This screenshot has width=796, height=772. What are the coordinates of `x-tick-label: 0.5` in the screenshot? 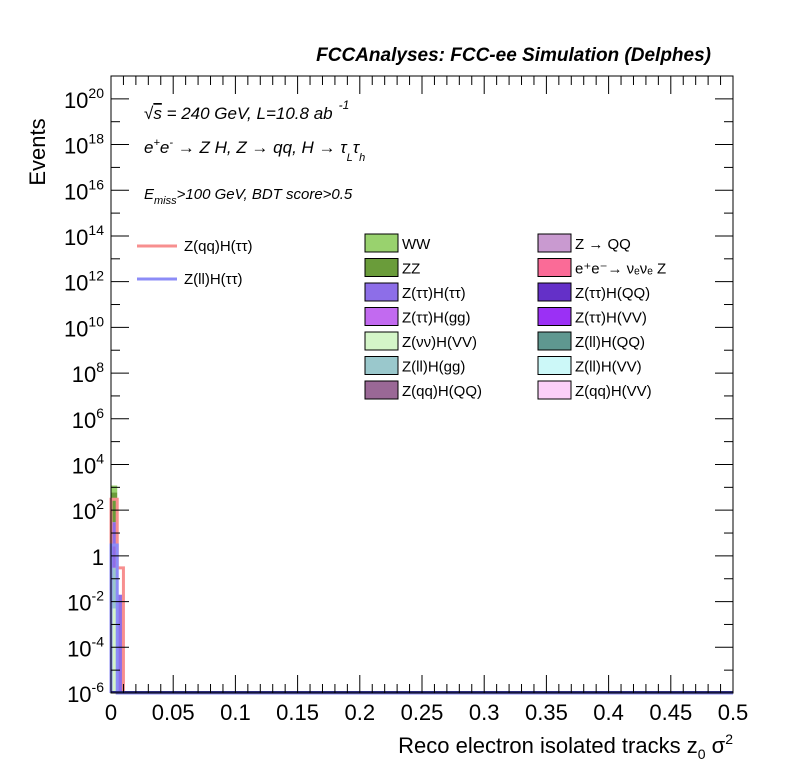 It's located at (733, 712).